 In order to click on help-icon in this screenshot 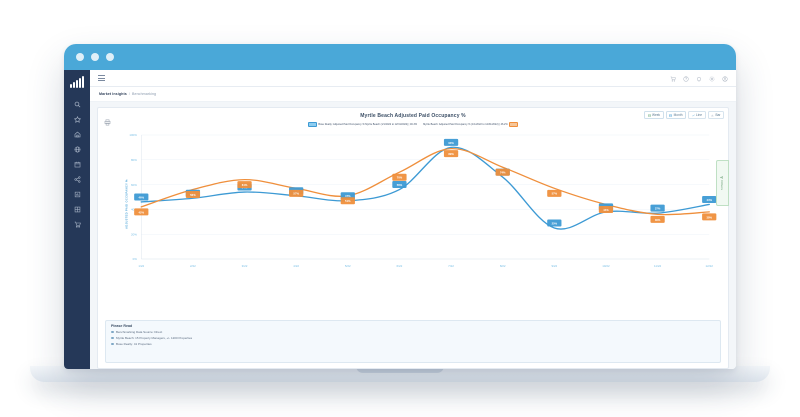, I will do `click(686, 78)`.